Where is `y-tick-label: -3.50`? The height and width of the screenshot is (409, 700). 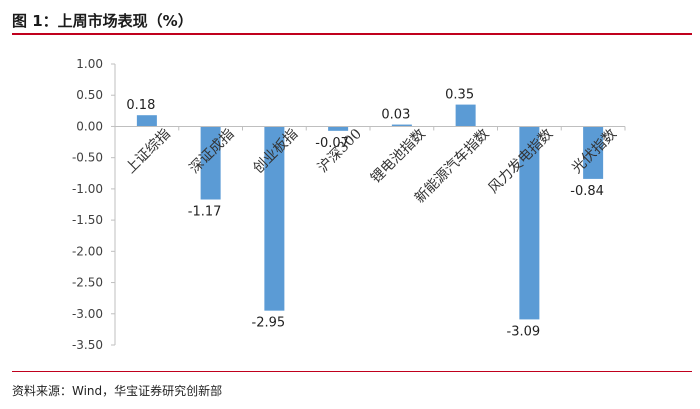
y-tick-label: -3.50 is located at coordinates (87, 345).